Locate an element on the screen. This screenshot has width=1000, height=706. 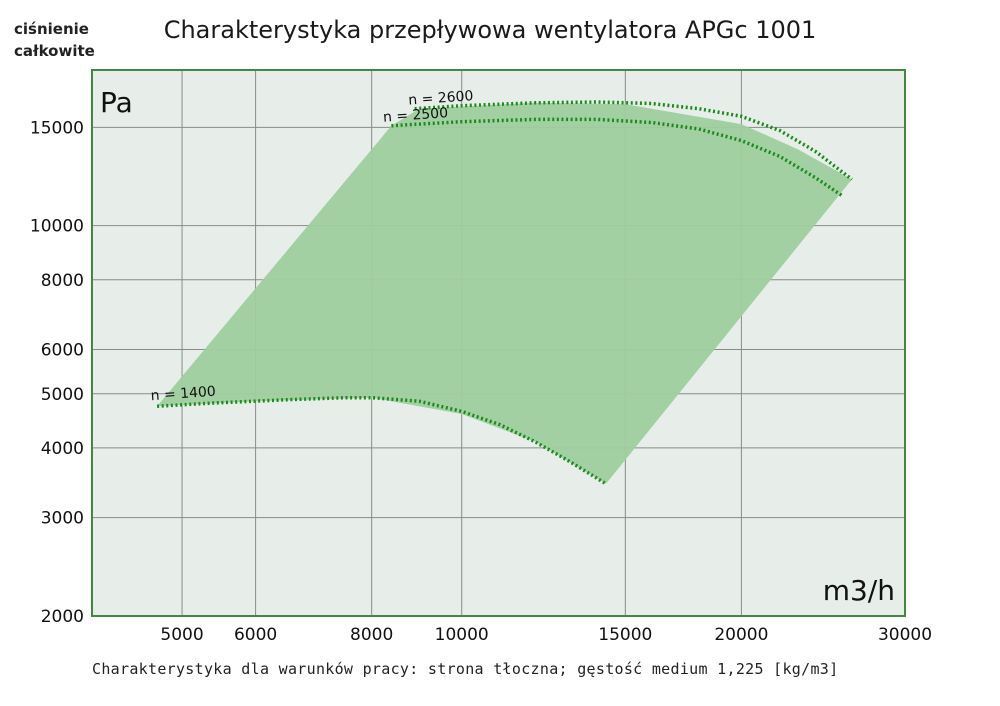
x-axis-unit-label: m3/h is located at coordinates (859, 590).